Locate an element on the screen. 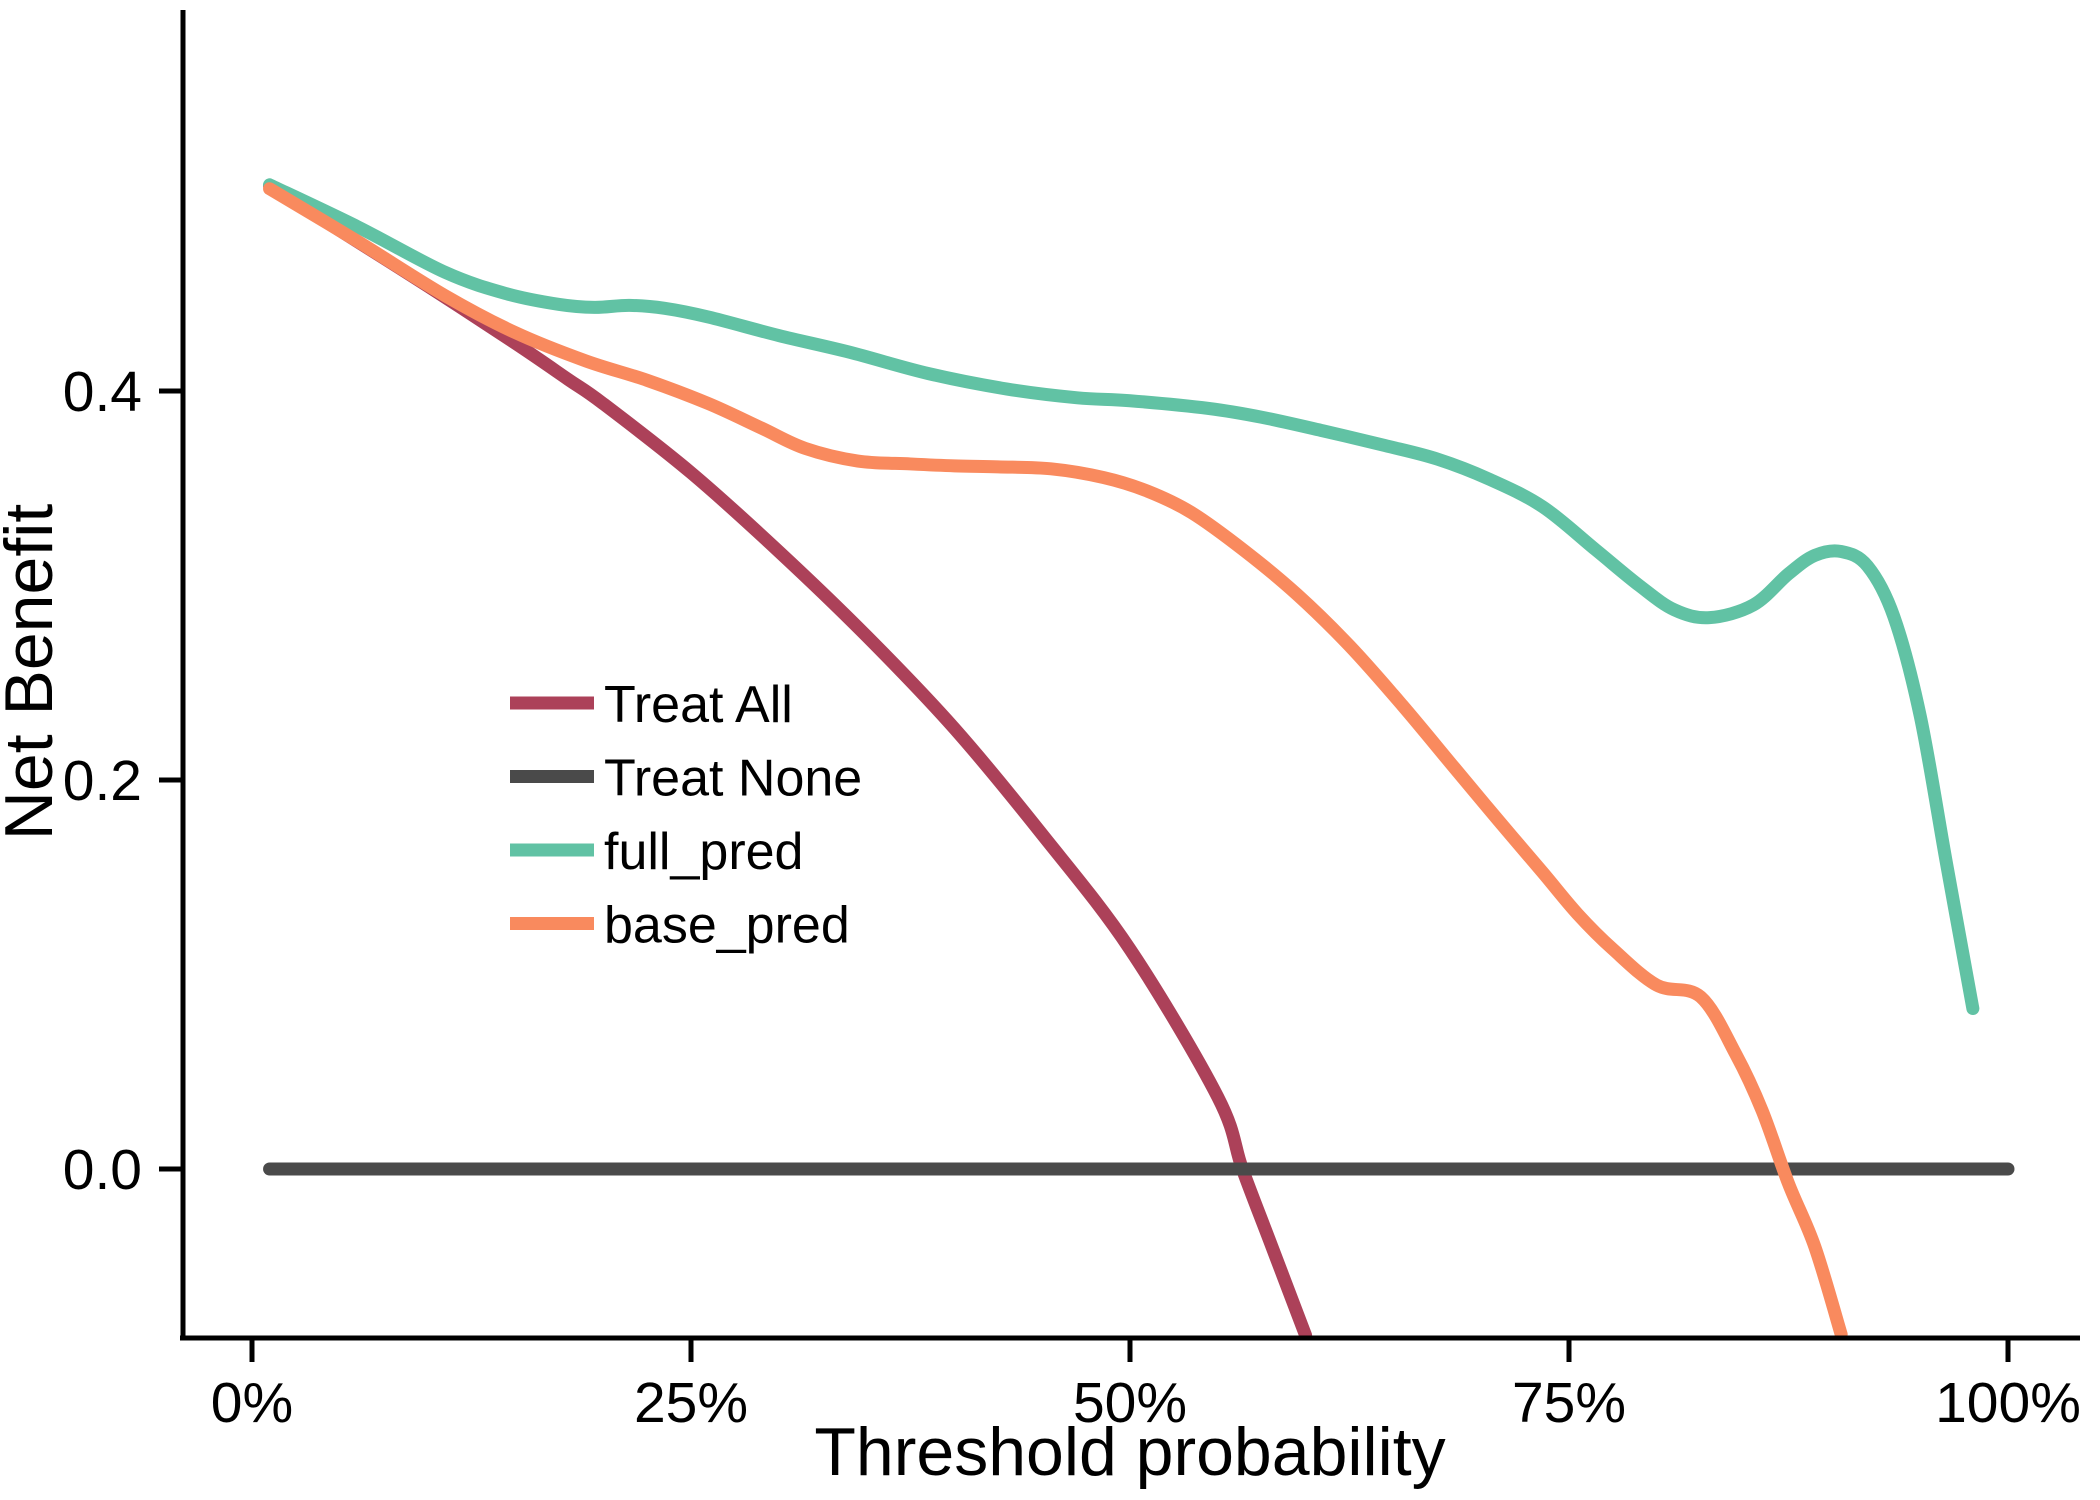 This screenshot has height=1500, width=2100. x-tick-label: 0% is located at coordinates (252, 1403).